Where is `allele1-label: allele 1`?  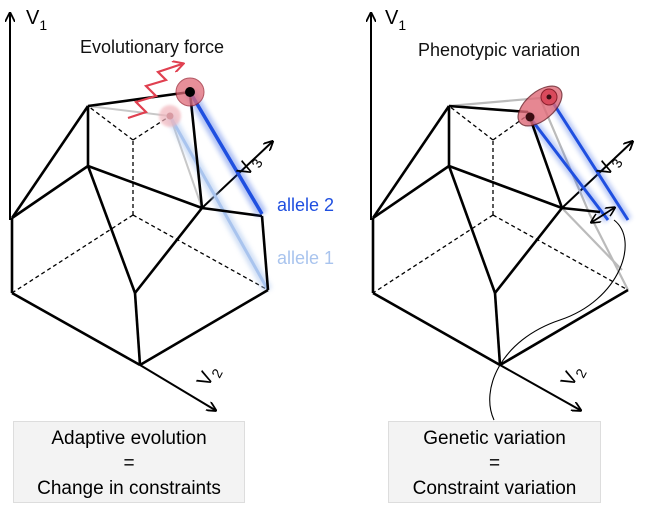 allele1-label: allele 1 is located at coordinates (305, 258).